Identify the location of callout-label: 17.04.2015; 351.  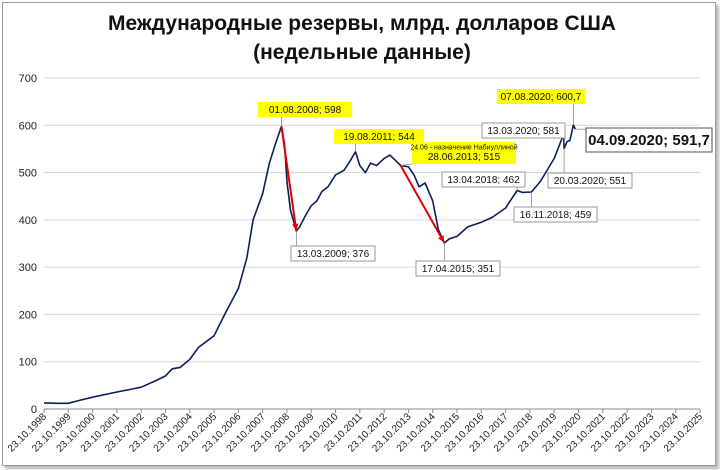
(458, 269).